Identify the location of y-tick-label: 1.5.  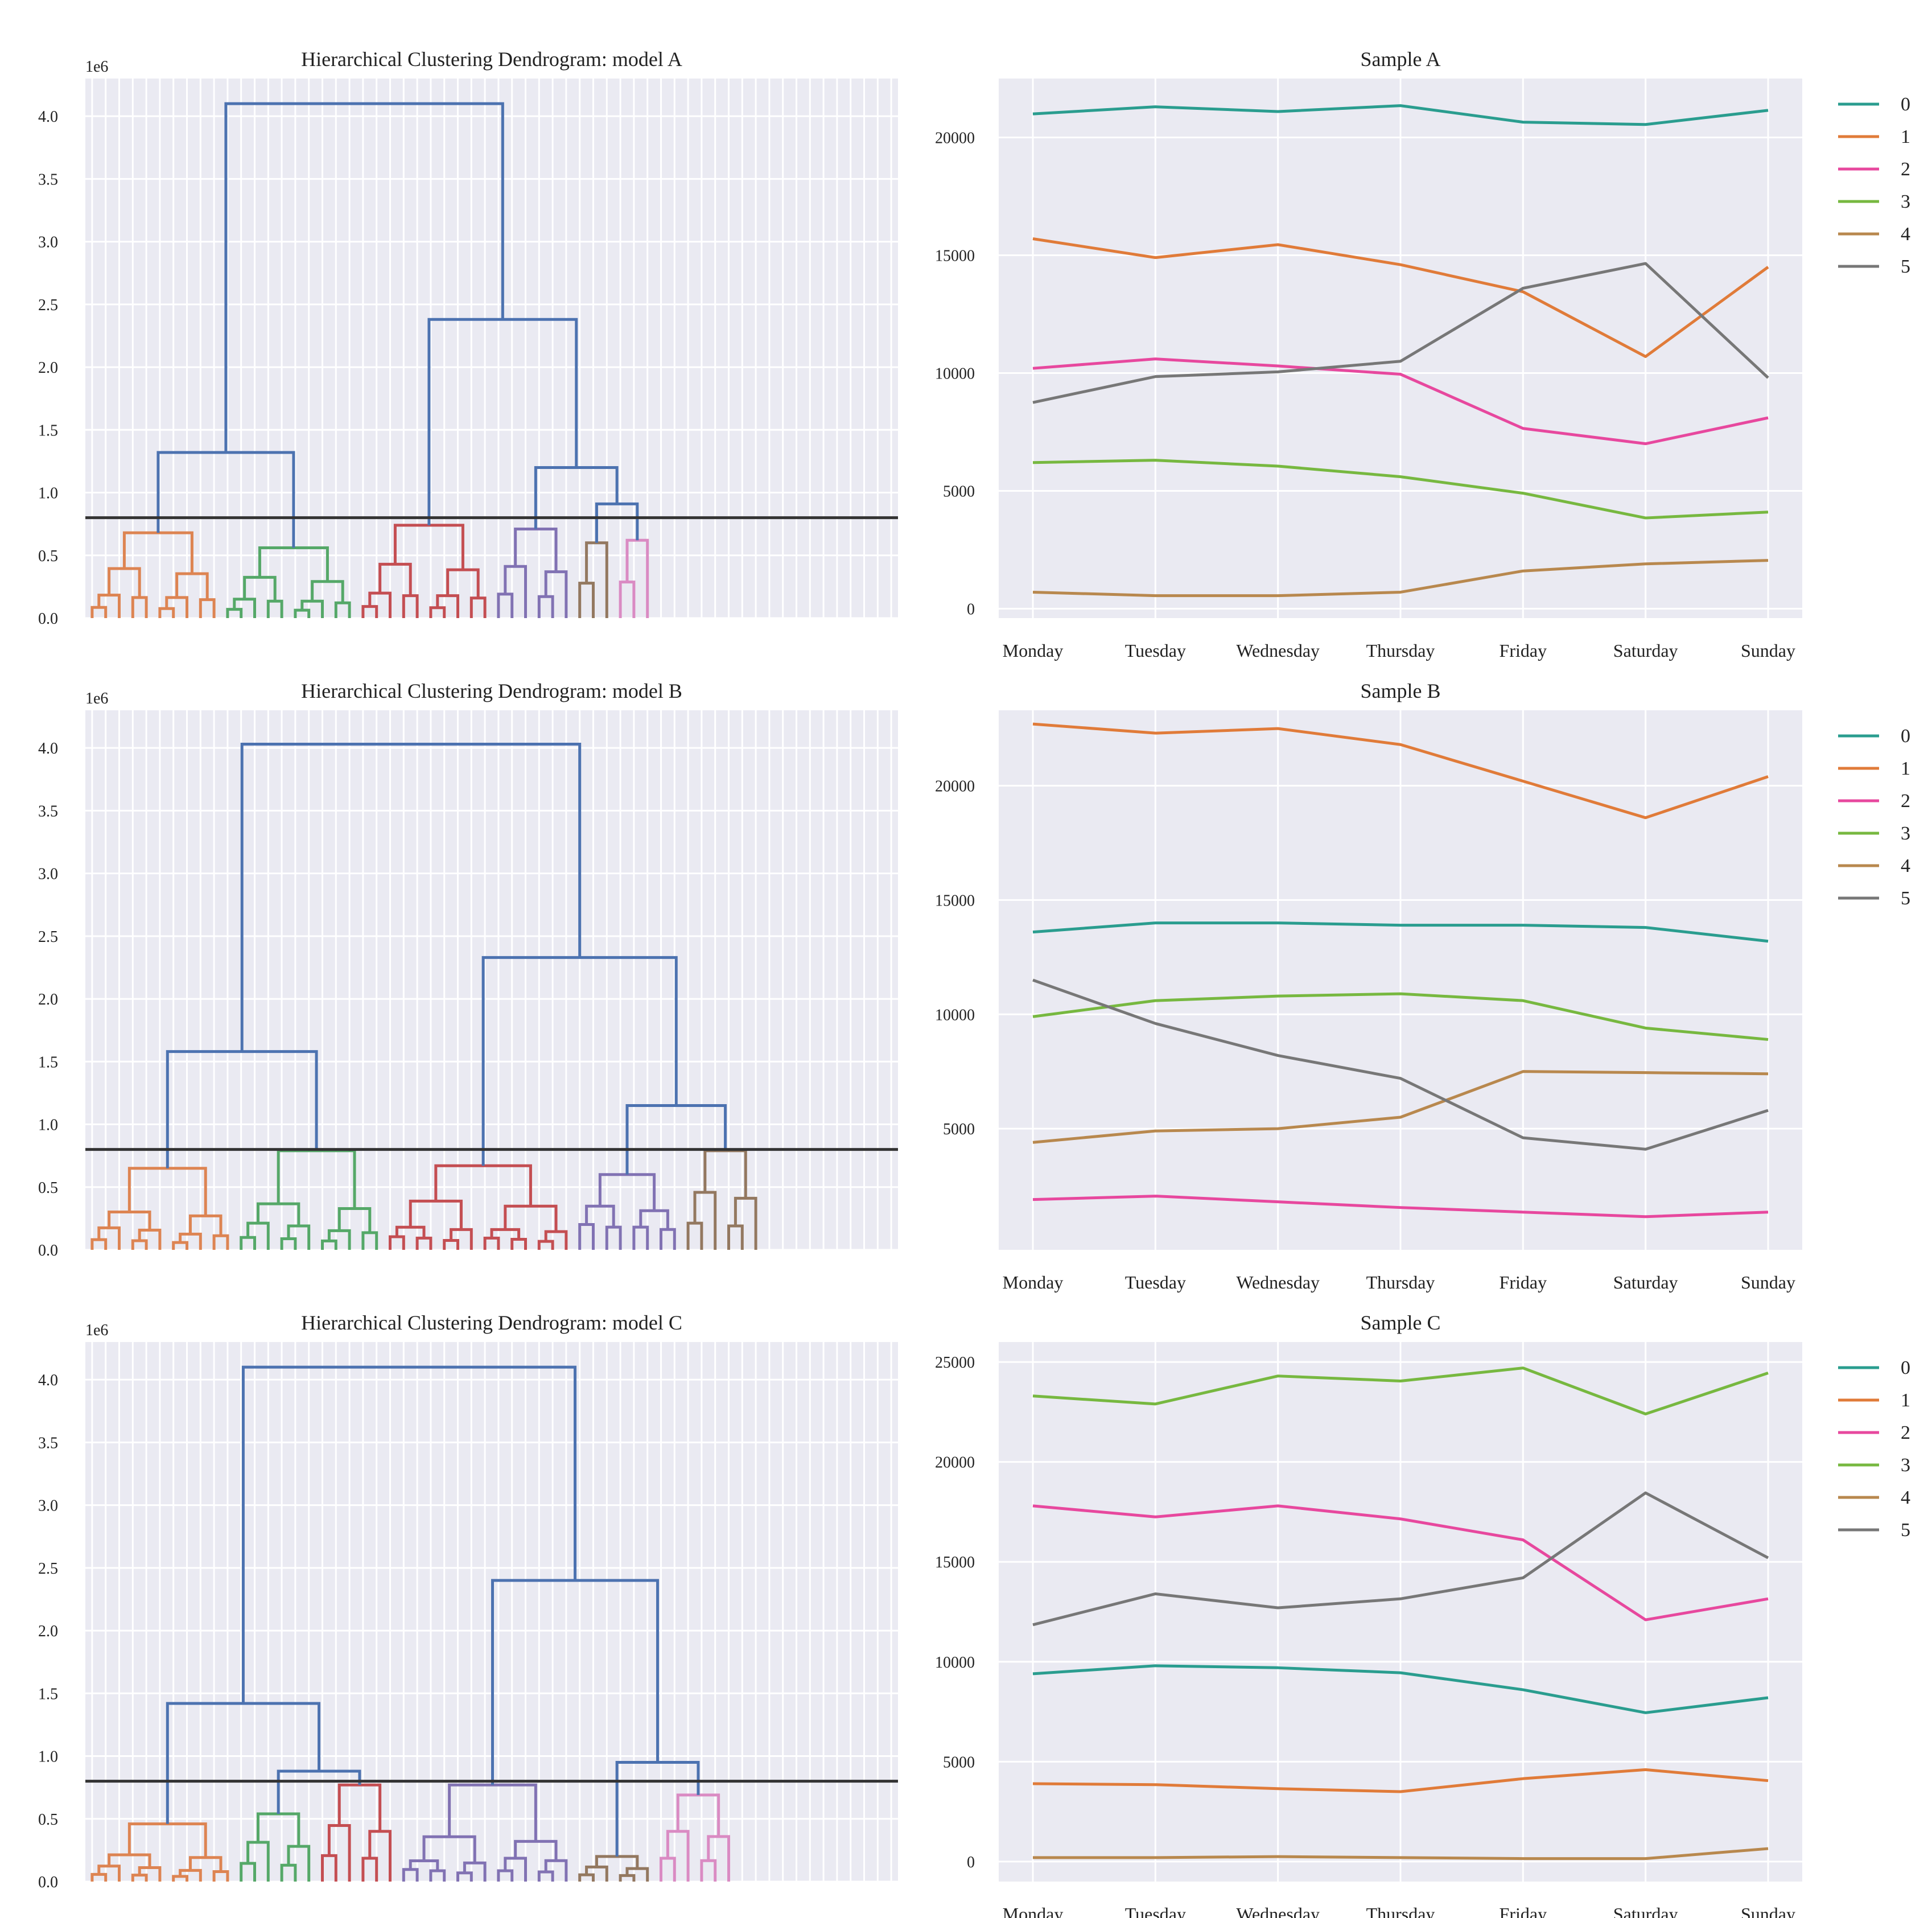
(48, 1062).